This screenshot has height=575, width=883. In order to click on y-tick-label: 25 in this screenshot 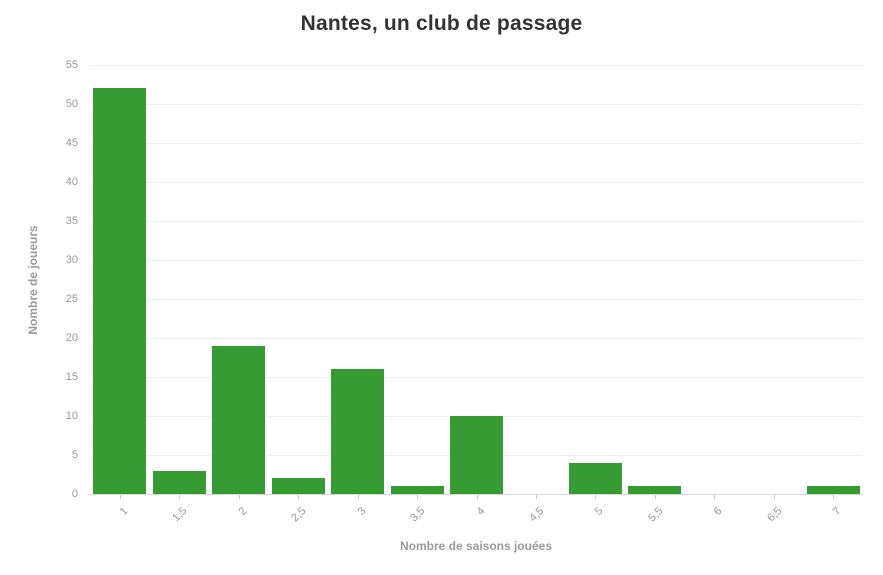, I will do `click(71, 299)`.